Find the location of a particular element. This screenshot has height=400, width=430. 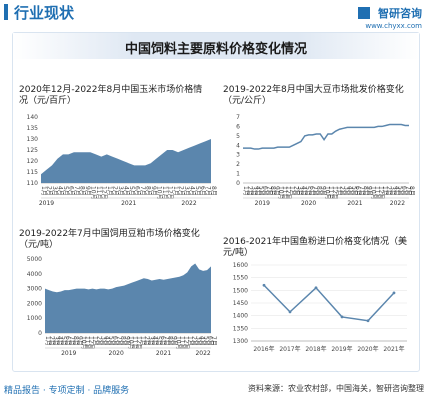

y-tick-label: 5 is located at coordinates (238, 136).